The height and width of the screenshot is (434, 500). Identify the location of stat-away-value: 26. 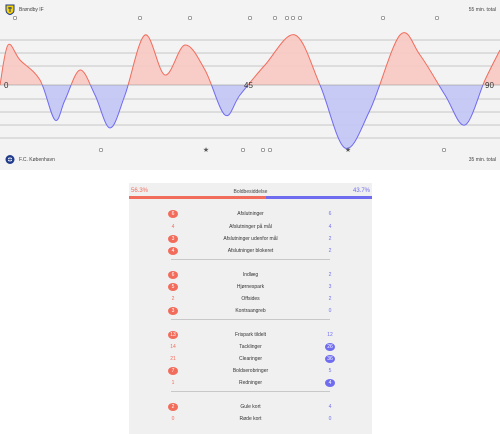
(330, 347).